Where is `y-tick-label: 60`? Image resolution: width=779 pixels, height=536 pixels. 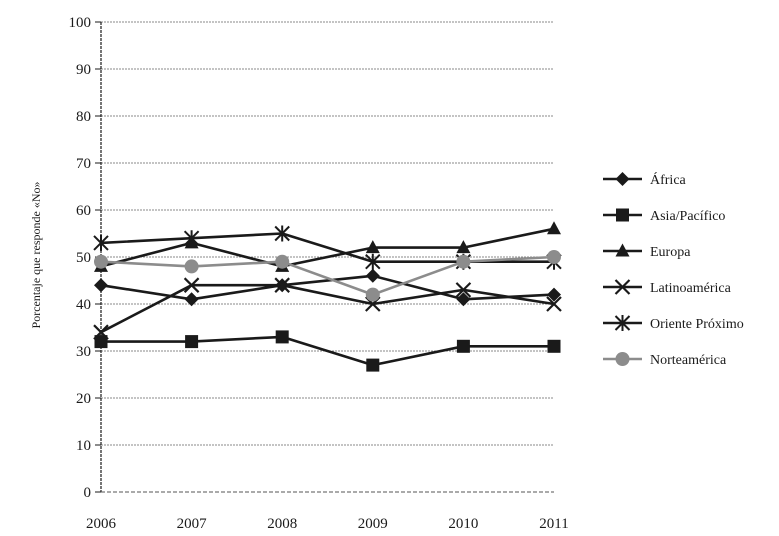 y-tick-label: 60 is located at coordinates (83, 211).